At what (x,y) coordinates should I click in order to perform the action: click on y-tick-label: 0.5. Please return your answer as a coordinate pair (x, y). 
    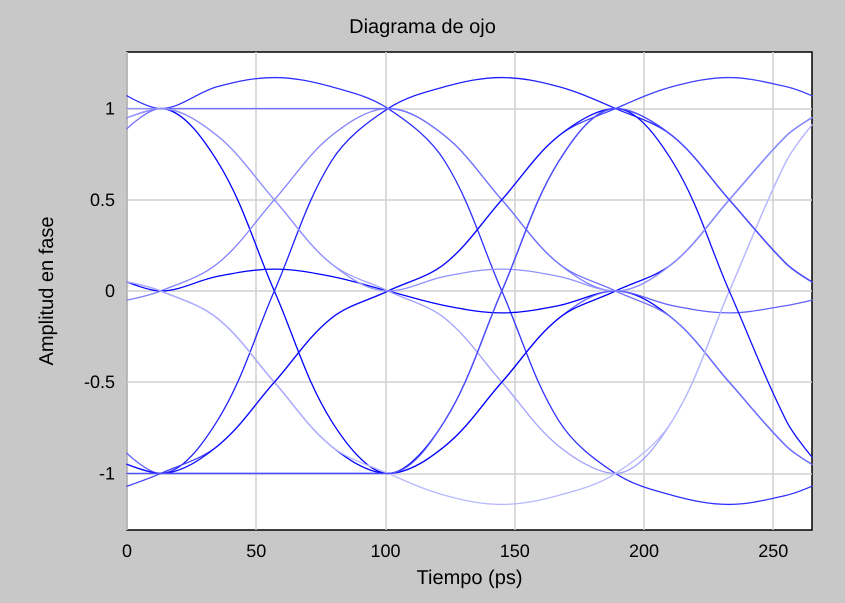
    Looking at the image, I should click on (102, 200).